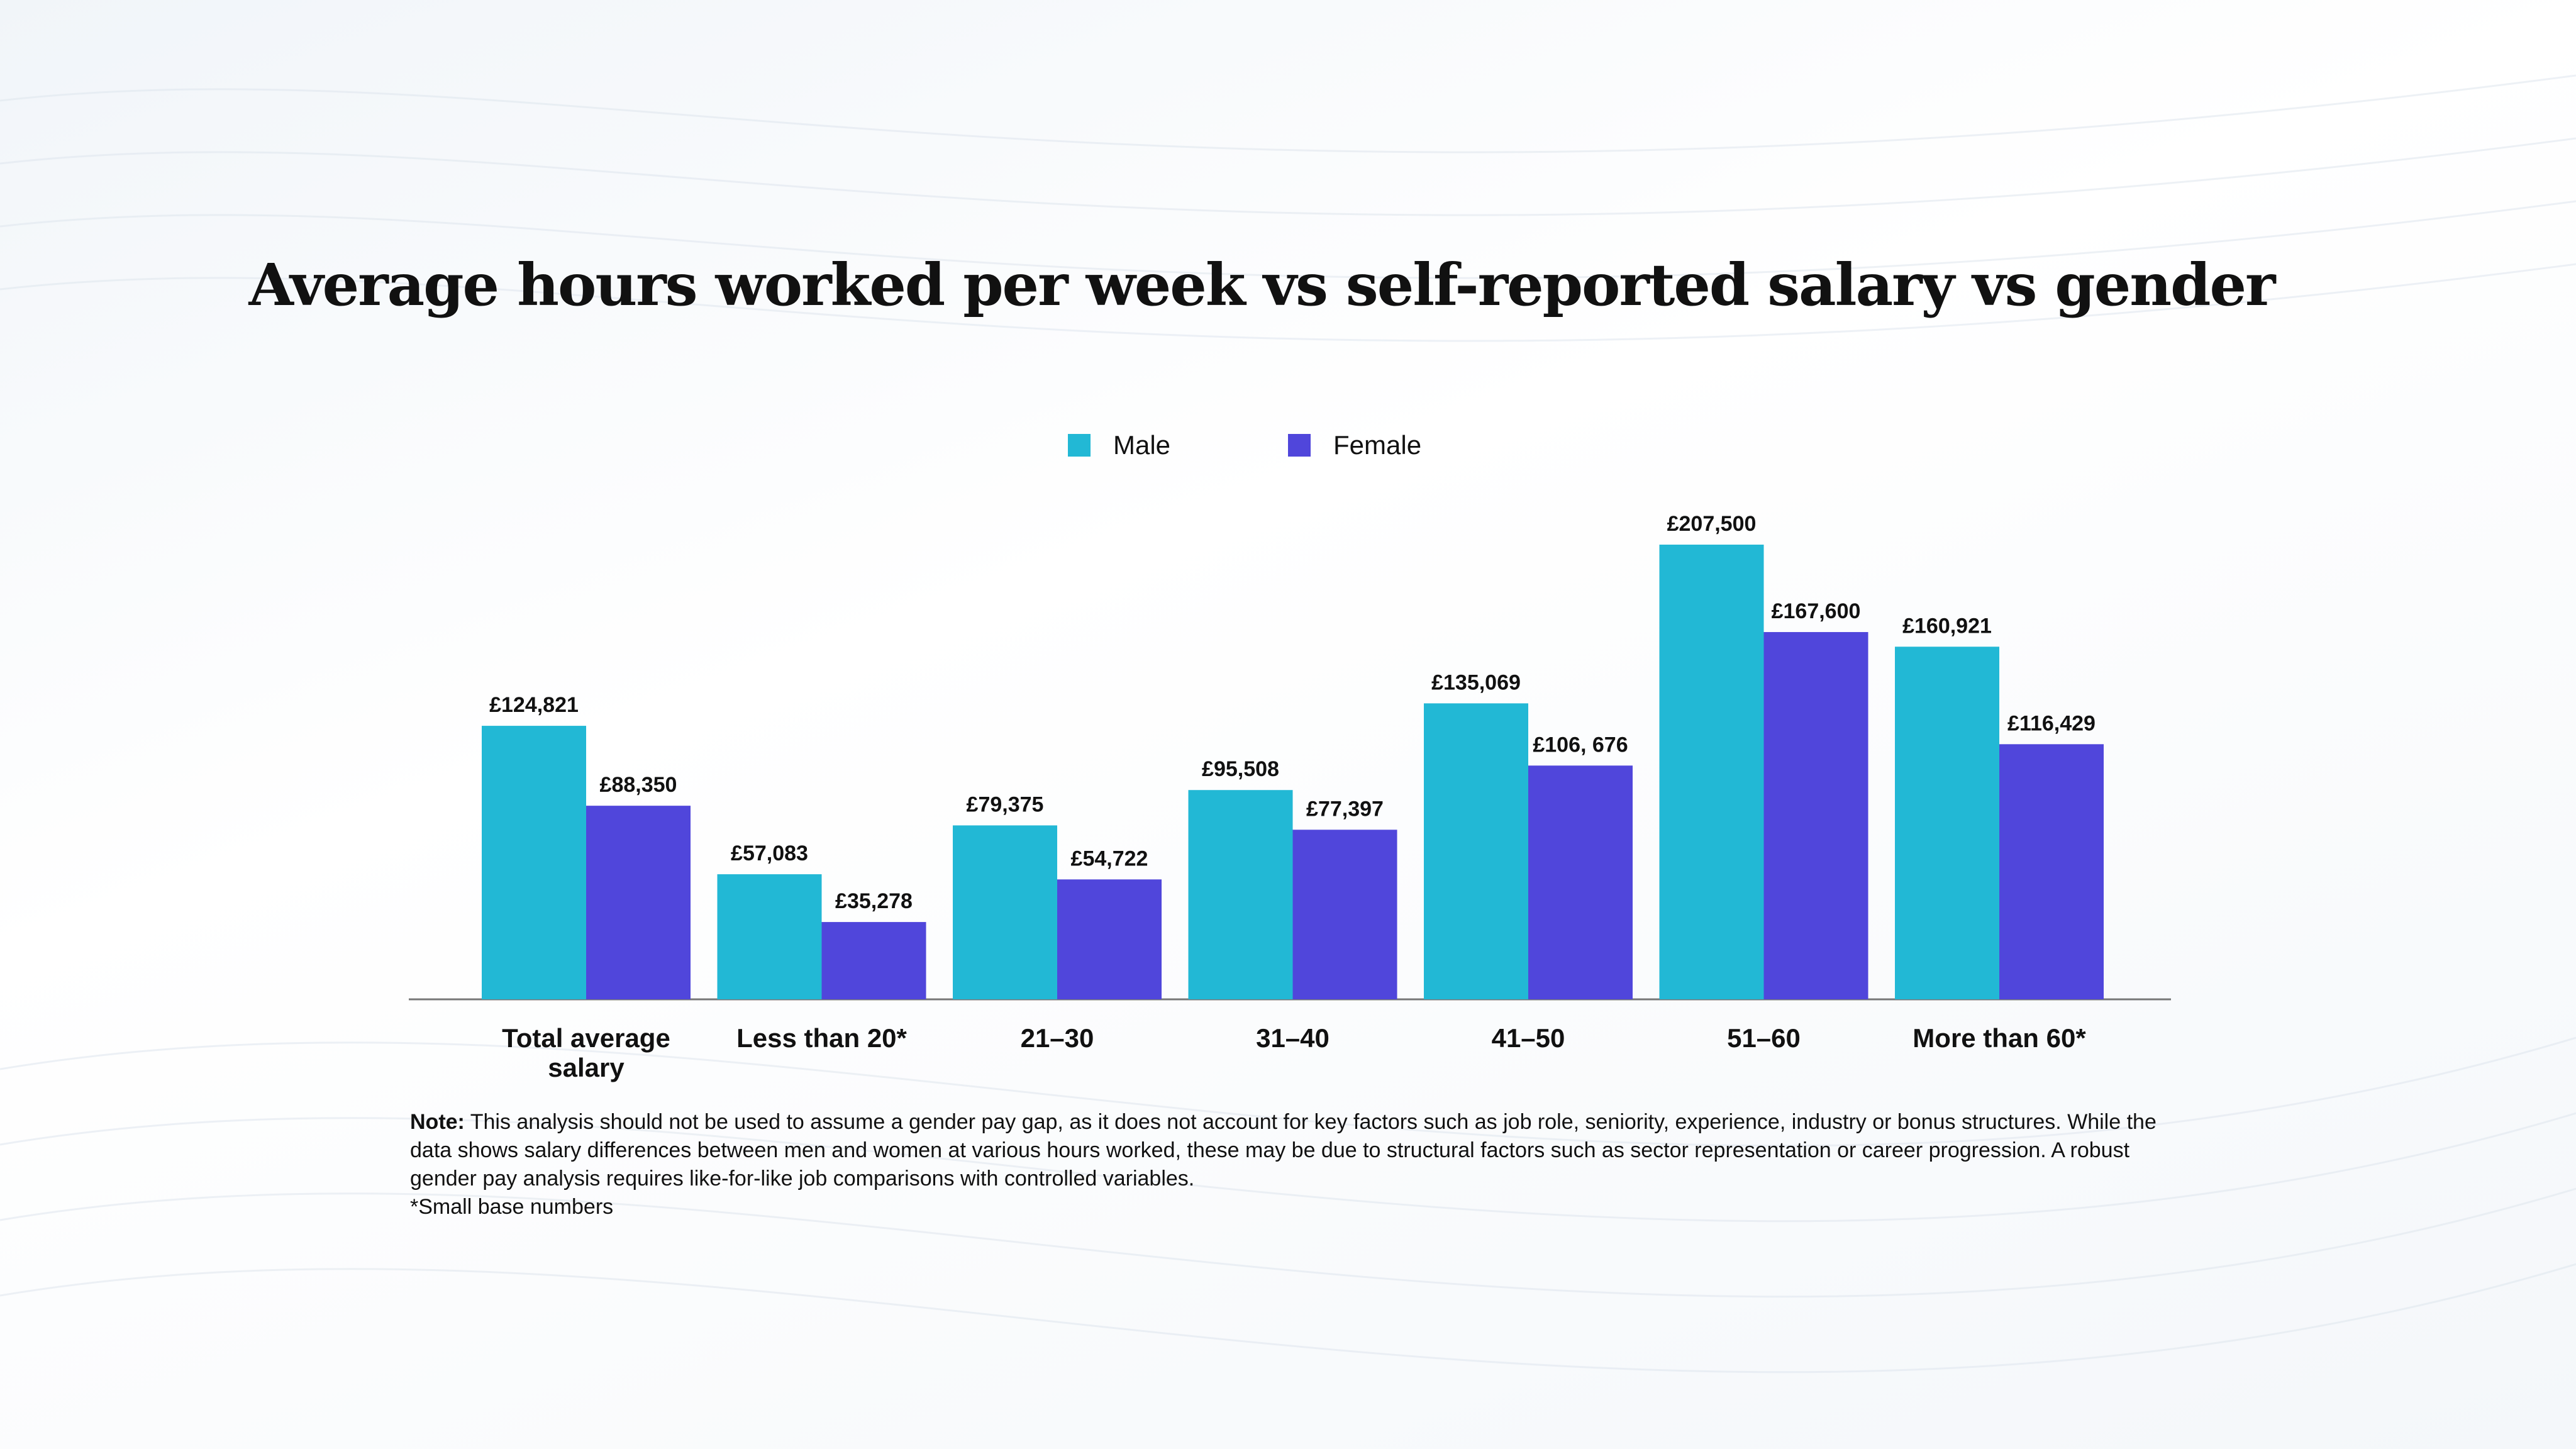  I want to click on x-tick-label-6: More than 60*, so click(1999, 1038).